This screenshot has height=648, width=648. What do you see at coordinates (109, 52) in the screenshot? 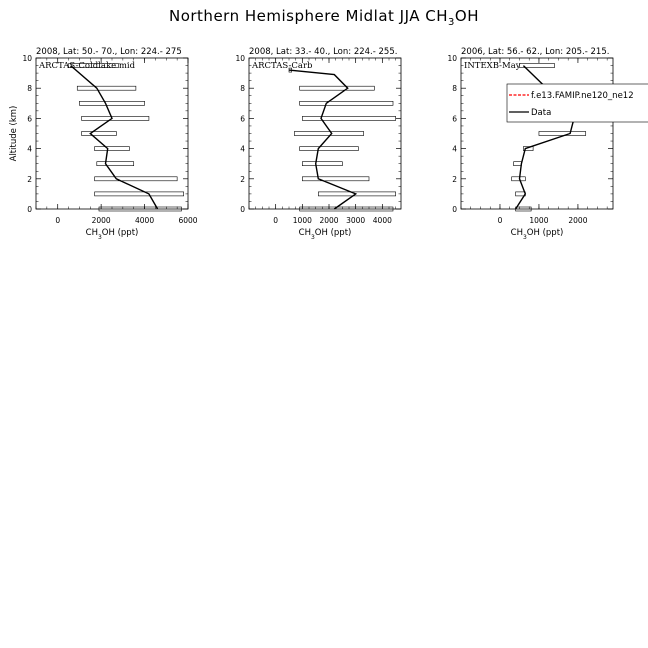
I see `panel-header: 2008, Lat: 50.- 70., Lon: 224.- 275` at bounding box center [109, 52].